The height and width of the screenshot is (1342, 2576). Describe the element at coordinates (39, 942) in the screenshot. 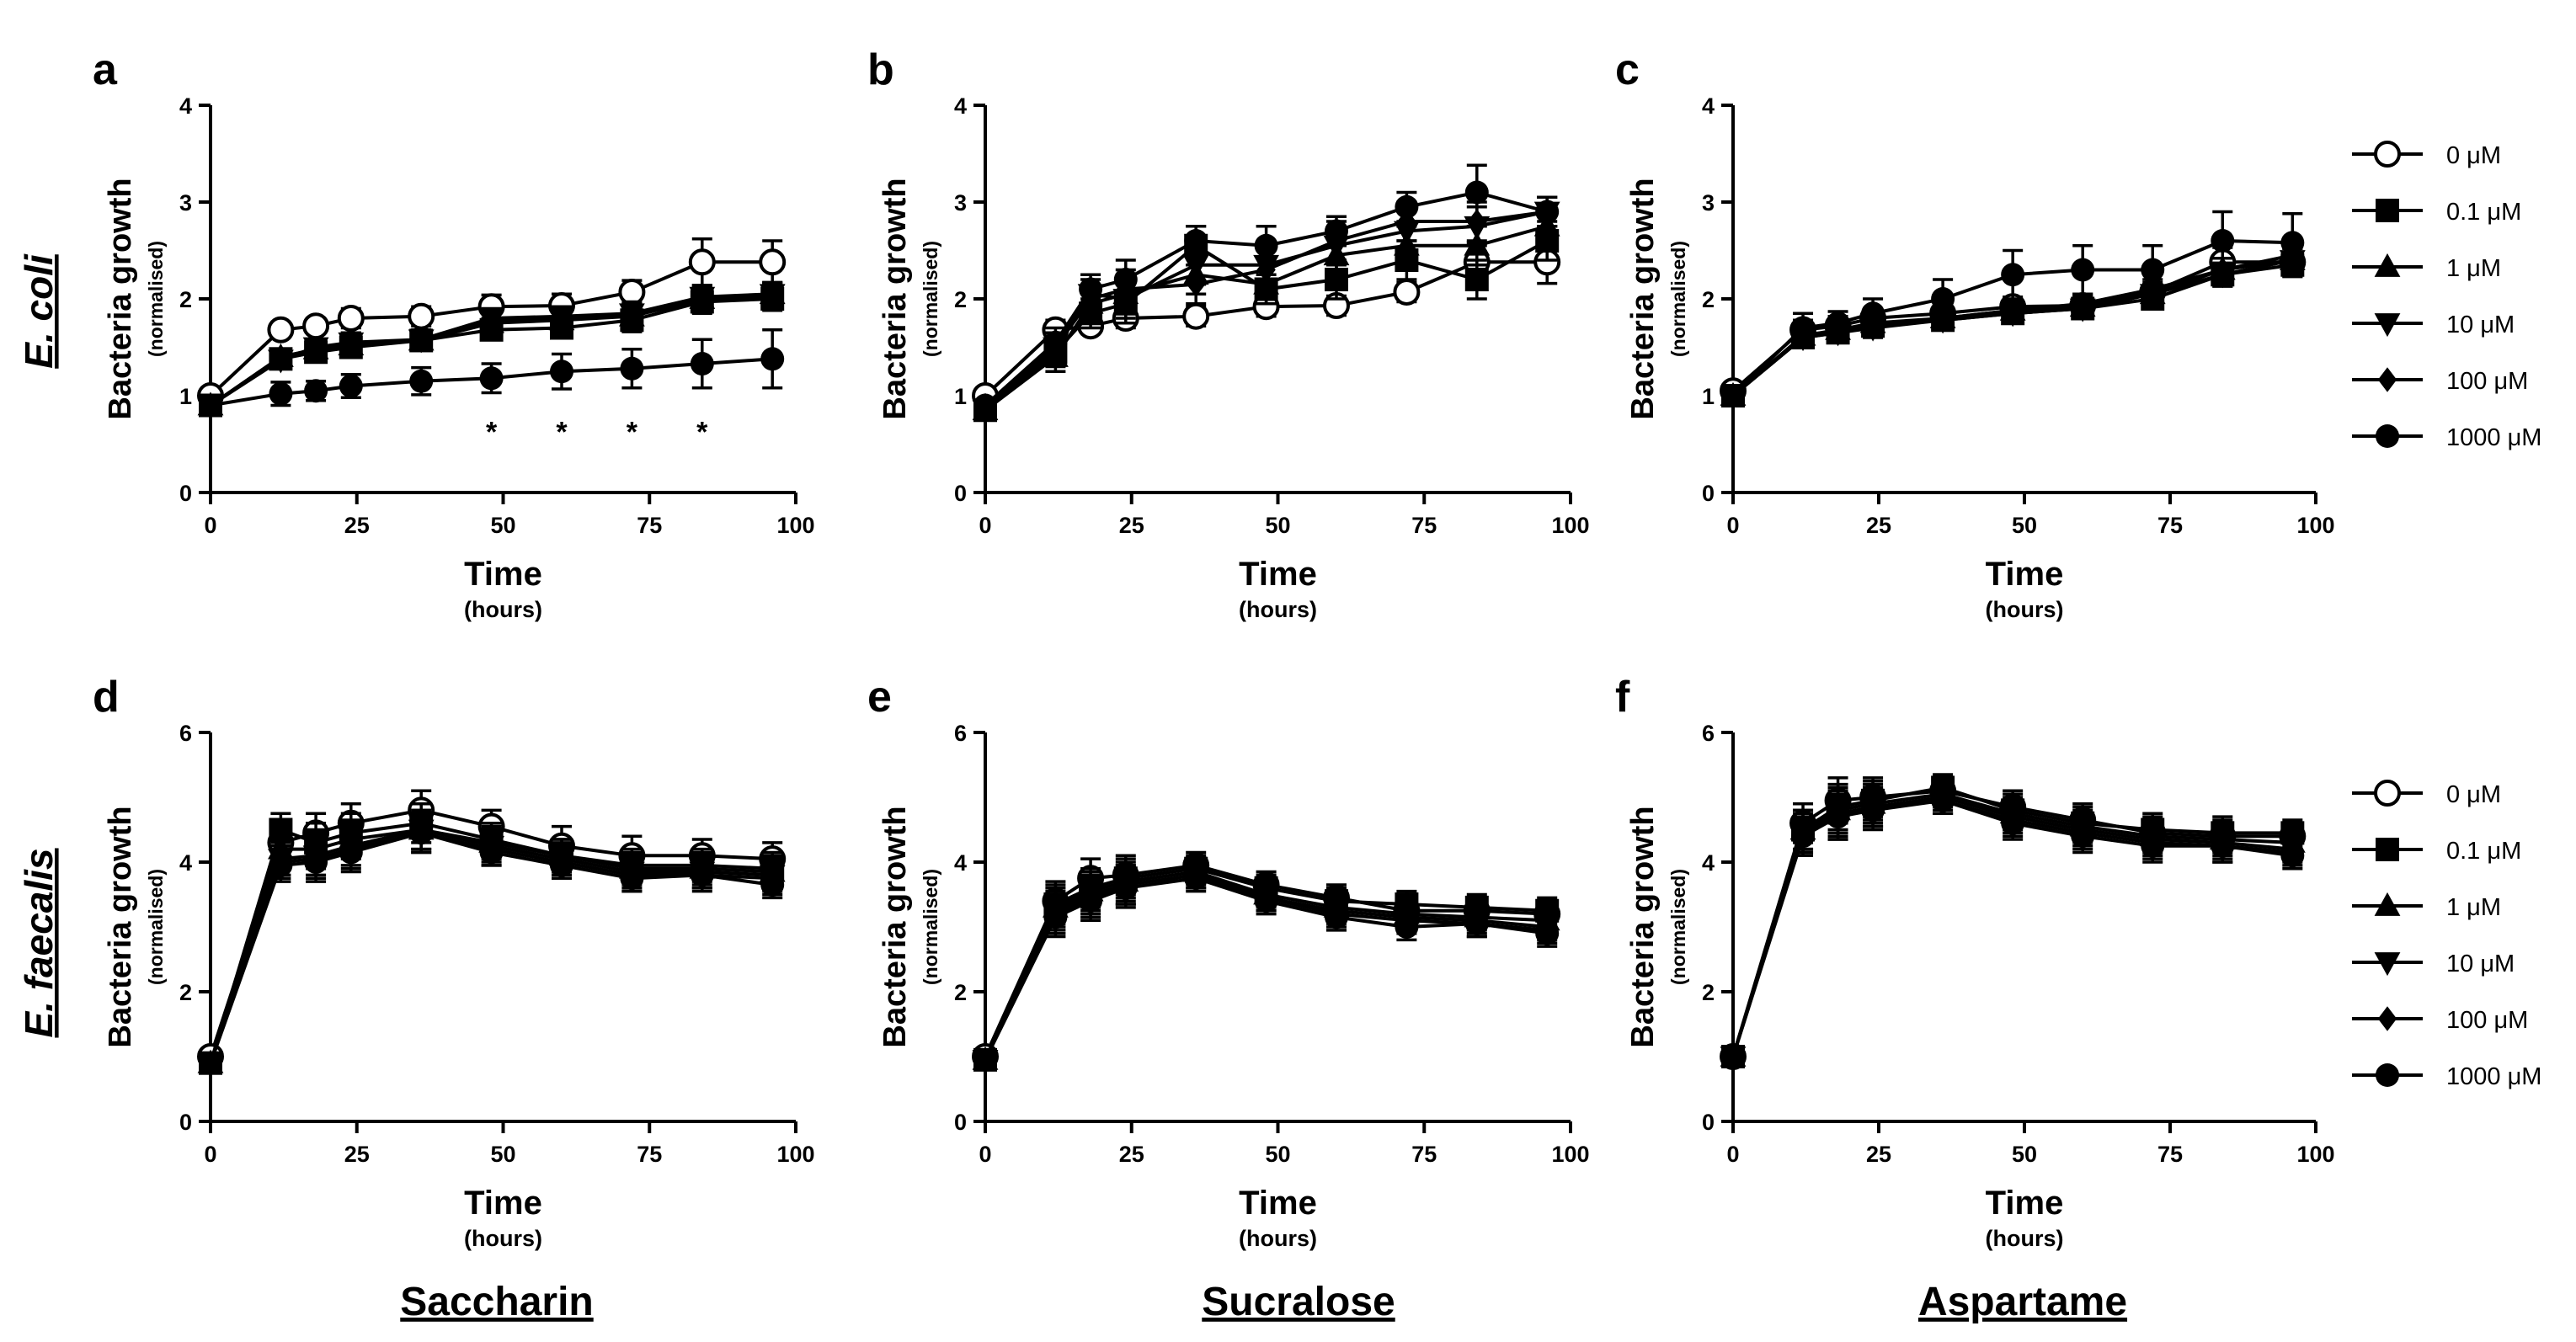

I see `row-label-efaecalis: E. faecalis` at that location.